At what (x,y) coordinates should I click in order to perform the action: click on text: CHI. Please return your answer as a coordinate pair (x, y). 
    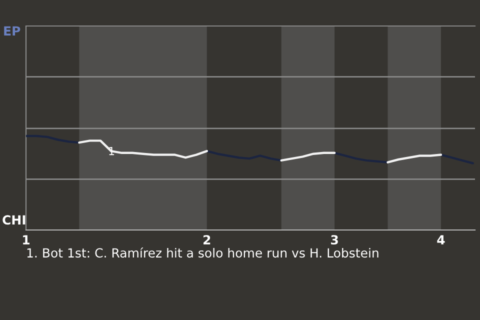
    Looking at the image, I should click on (14, 220).